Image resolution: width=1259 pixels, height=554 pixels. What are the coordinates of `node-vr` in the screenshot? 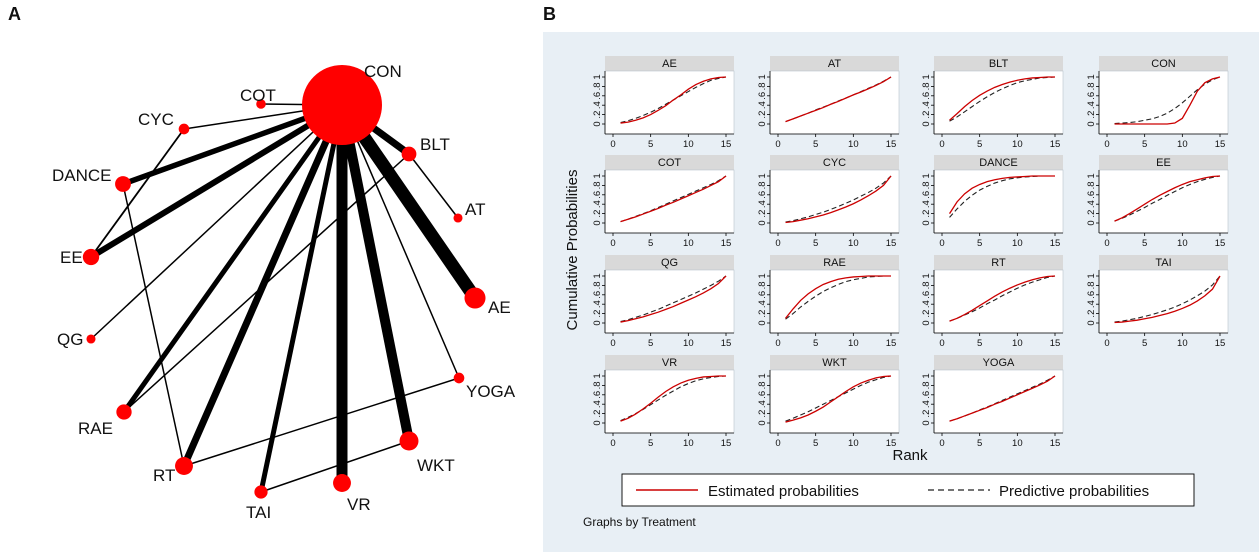 It's located at (342, 483).